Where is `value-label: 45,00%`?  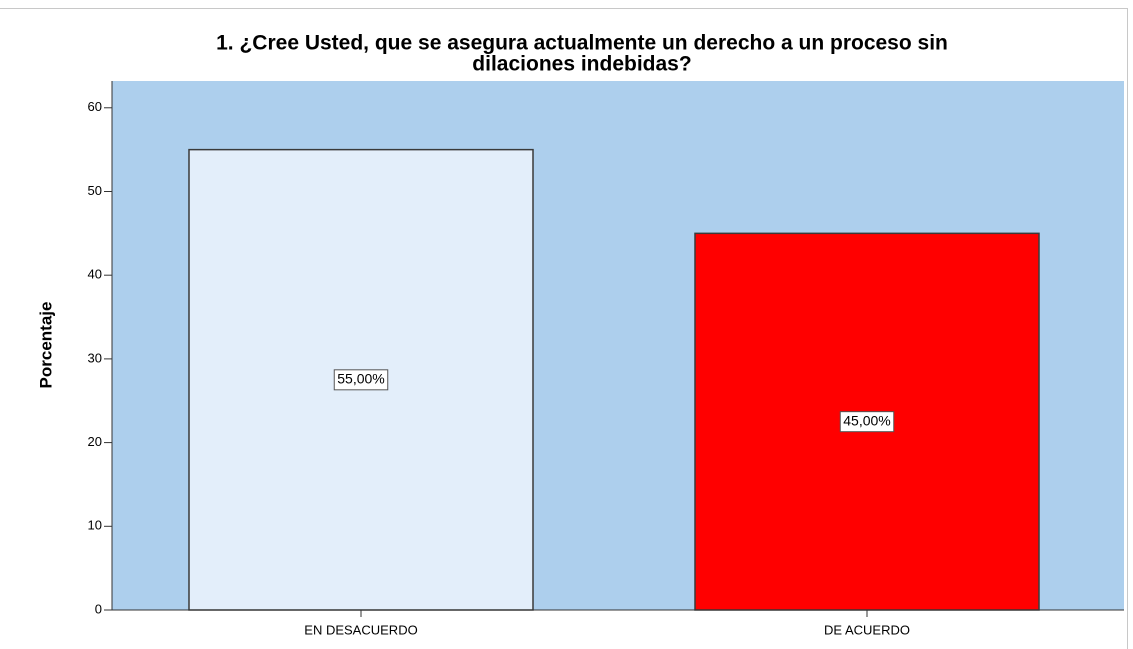 value-label: 45,00% is located at coordinates (866, 420).